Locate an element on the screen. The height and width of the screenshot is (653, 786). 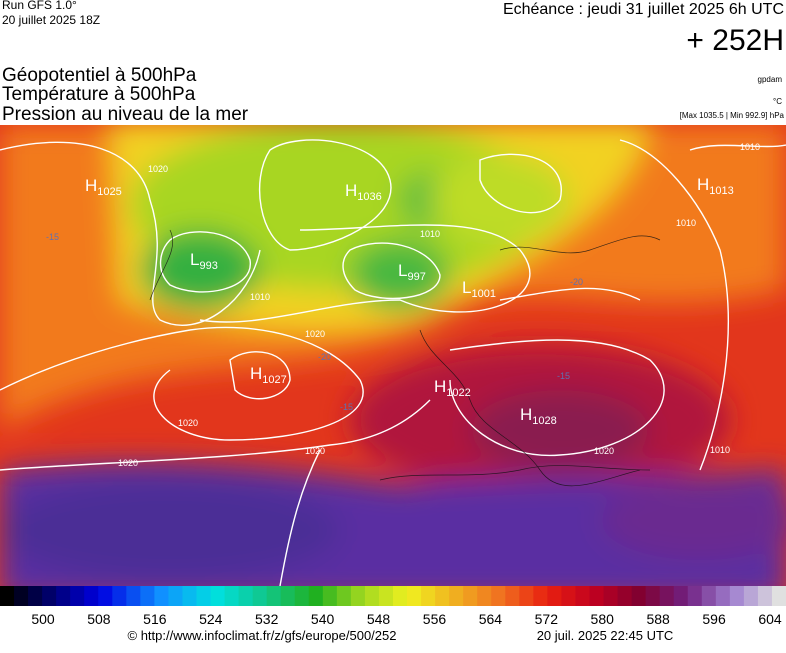
footer-time: 20 juil. 2025 22:45 UTC is located at coordinates (605, 635).